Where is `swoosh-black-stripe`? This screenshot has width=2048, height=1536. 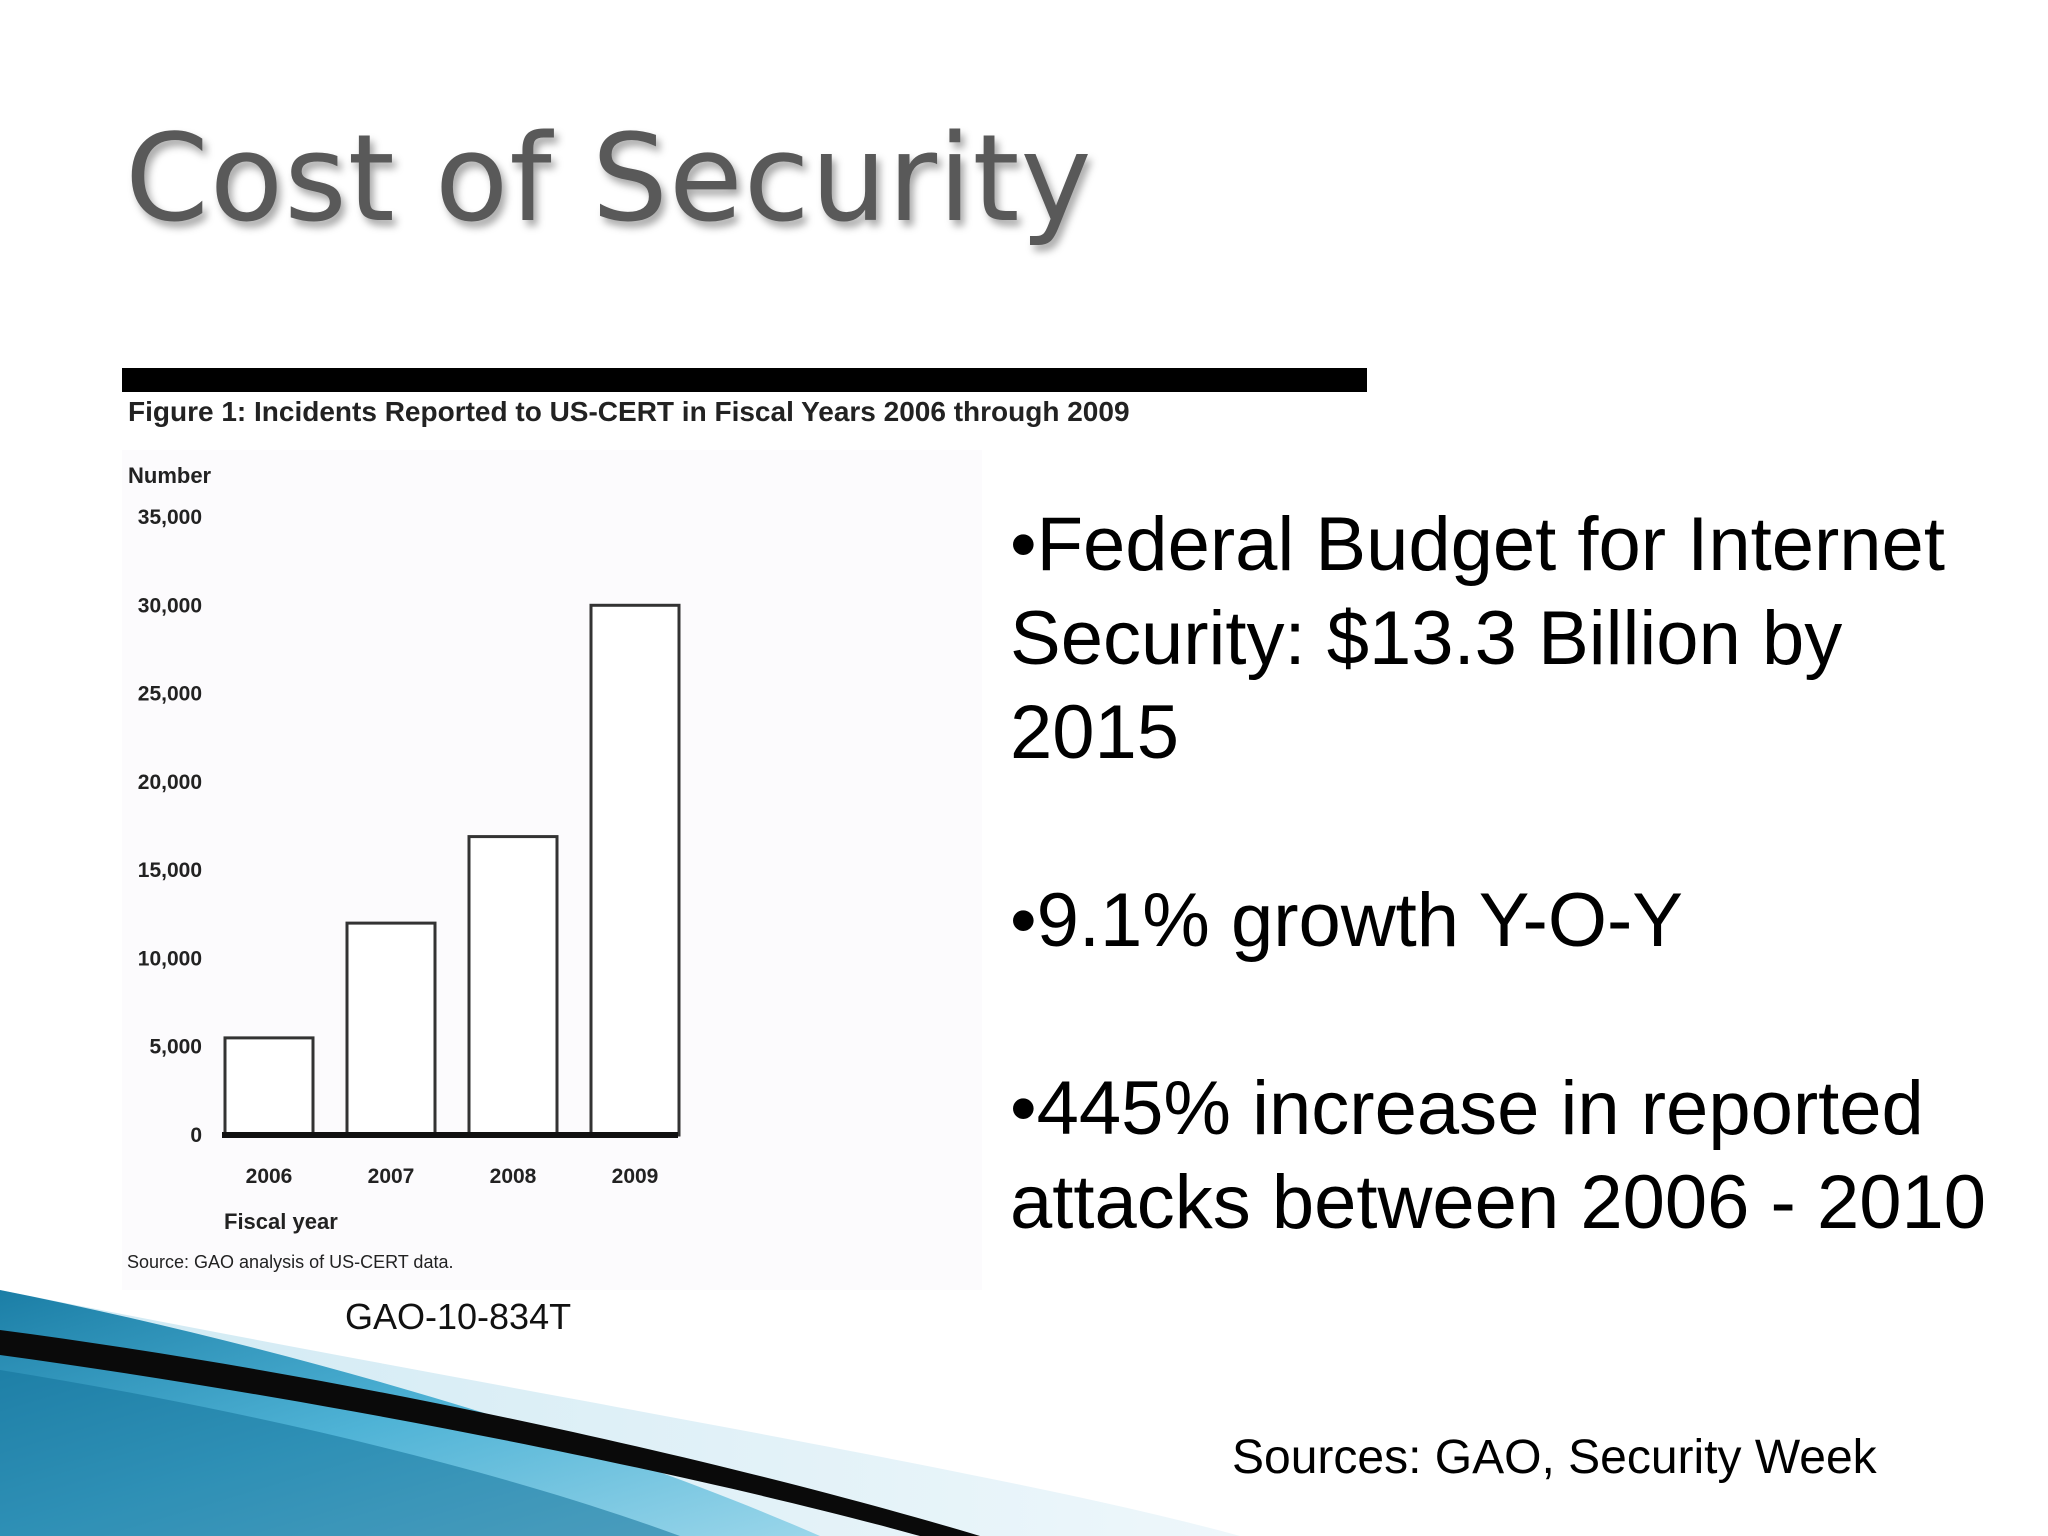 swoosh-black-stripe is located at coordinates (490, 1433).